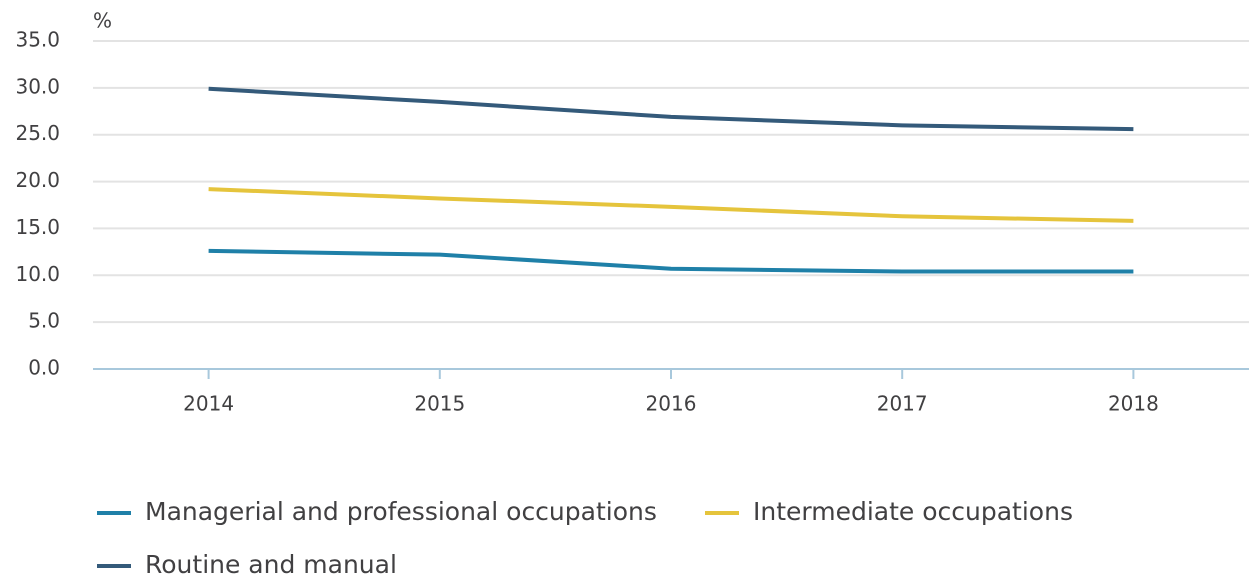  I want to click on x-tick-label: 2016, so click(671, 404).